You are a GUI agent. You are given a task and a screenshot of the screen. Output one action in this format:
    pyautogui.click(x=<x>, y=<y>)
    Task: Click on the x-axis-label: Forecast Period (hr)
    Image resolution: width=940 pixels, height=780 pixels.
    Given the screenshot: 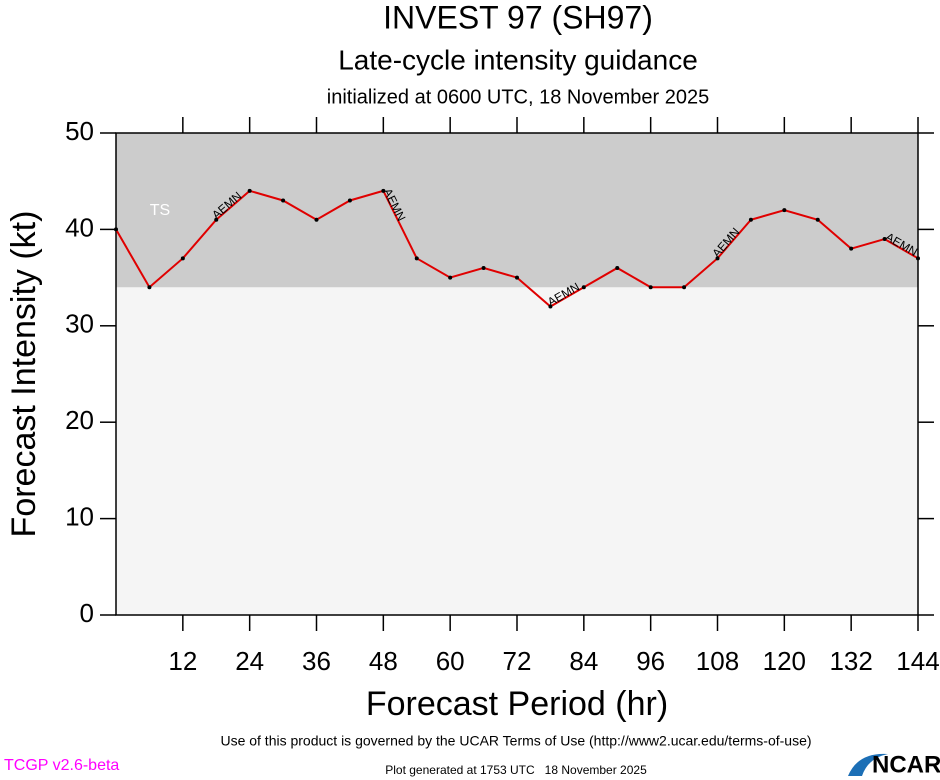 What is the action you would take?
    pyautogui.click(x=517, y=704)
    